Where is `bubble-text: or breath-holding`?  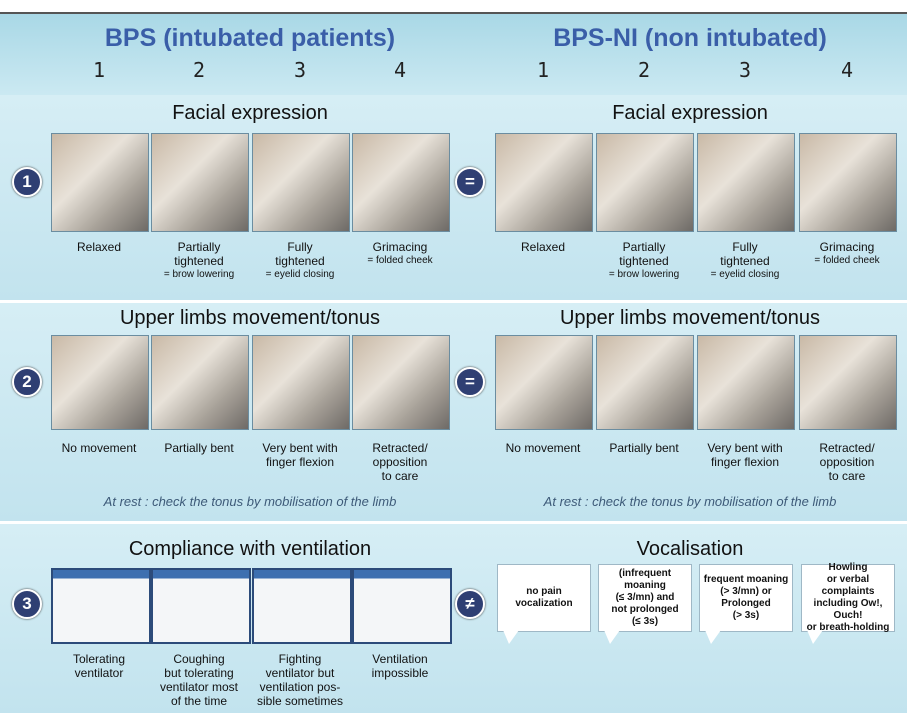 bubble-text: or breath-holding is located at coordinates (848, 627).